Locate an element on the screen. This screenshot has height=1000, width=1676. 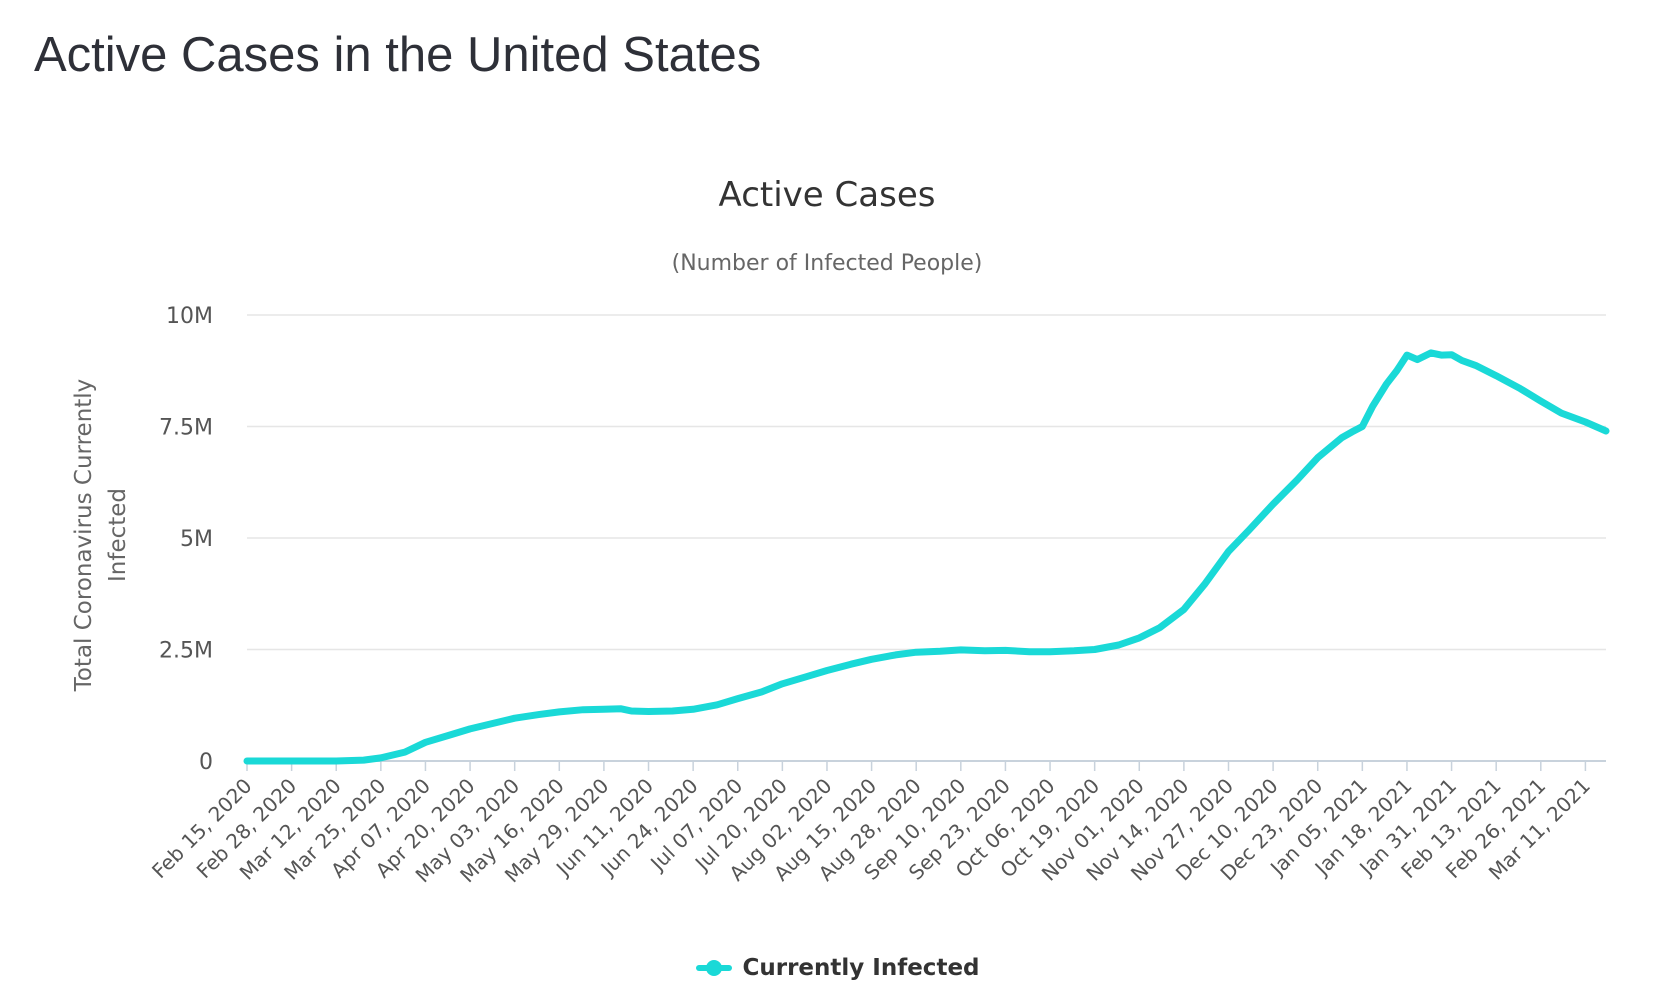
y-axis-ticks: 0 2.5M 5M 7.5M 10M is located at coordinates (186, 539).